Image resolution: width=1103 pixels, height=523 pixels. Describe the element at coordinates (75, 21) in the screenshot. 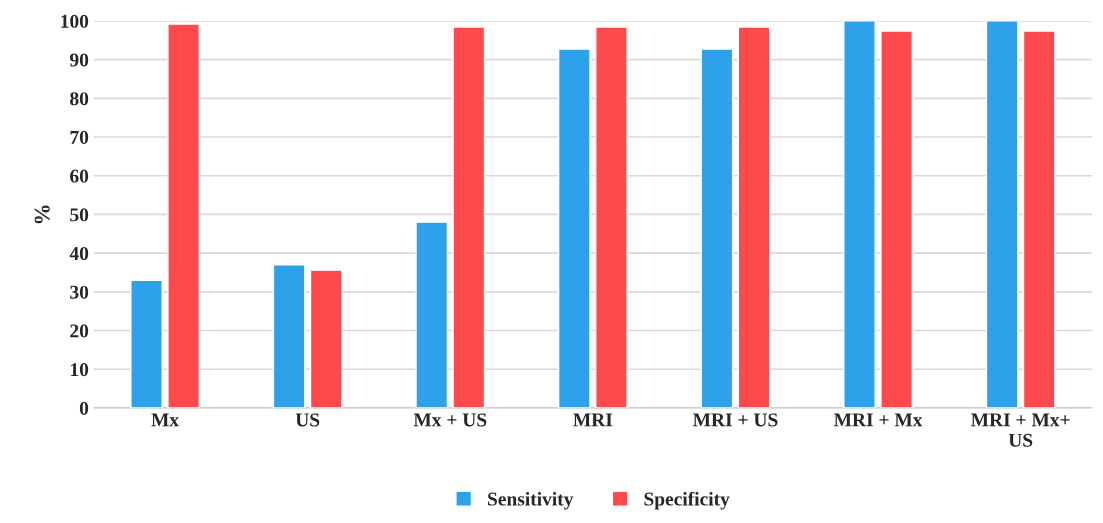

I see `y-tick-label: 100` at that location.